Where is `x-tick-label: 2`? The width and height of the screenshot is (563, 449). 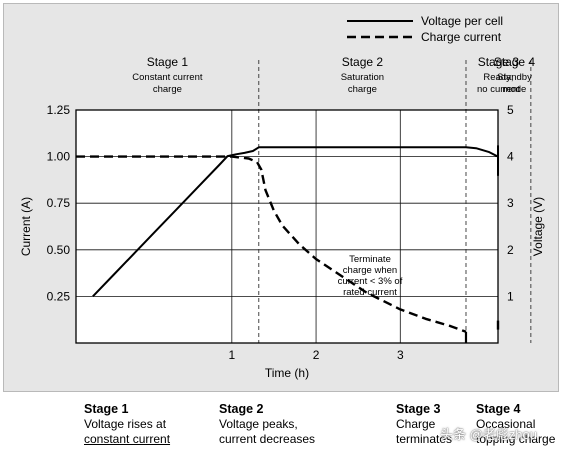 x-tick-label: 2 is located at coordinates (316, 355).